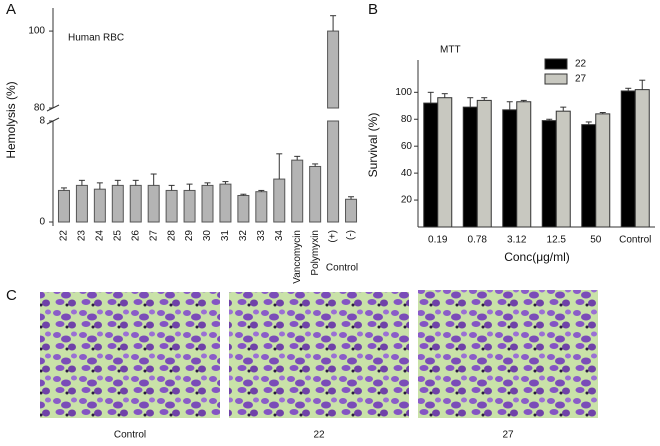 Image resolution: width=660 pixels, height=446 pixels. Describe the element at coordinates (373, 145) in the screenshot. I see `y-axis-label: Survival (%)` at that location.